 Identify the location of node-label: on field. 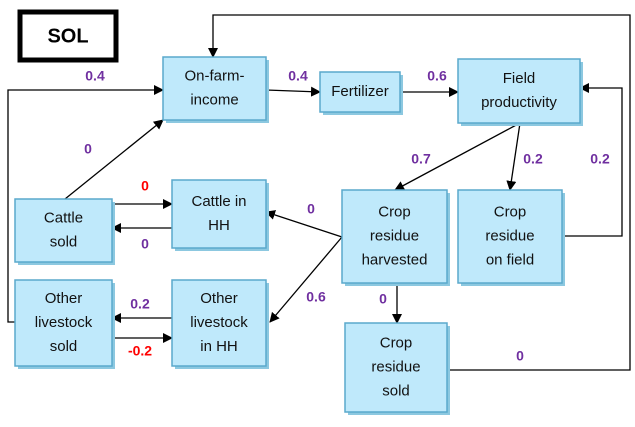
(510, 259).